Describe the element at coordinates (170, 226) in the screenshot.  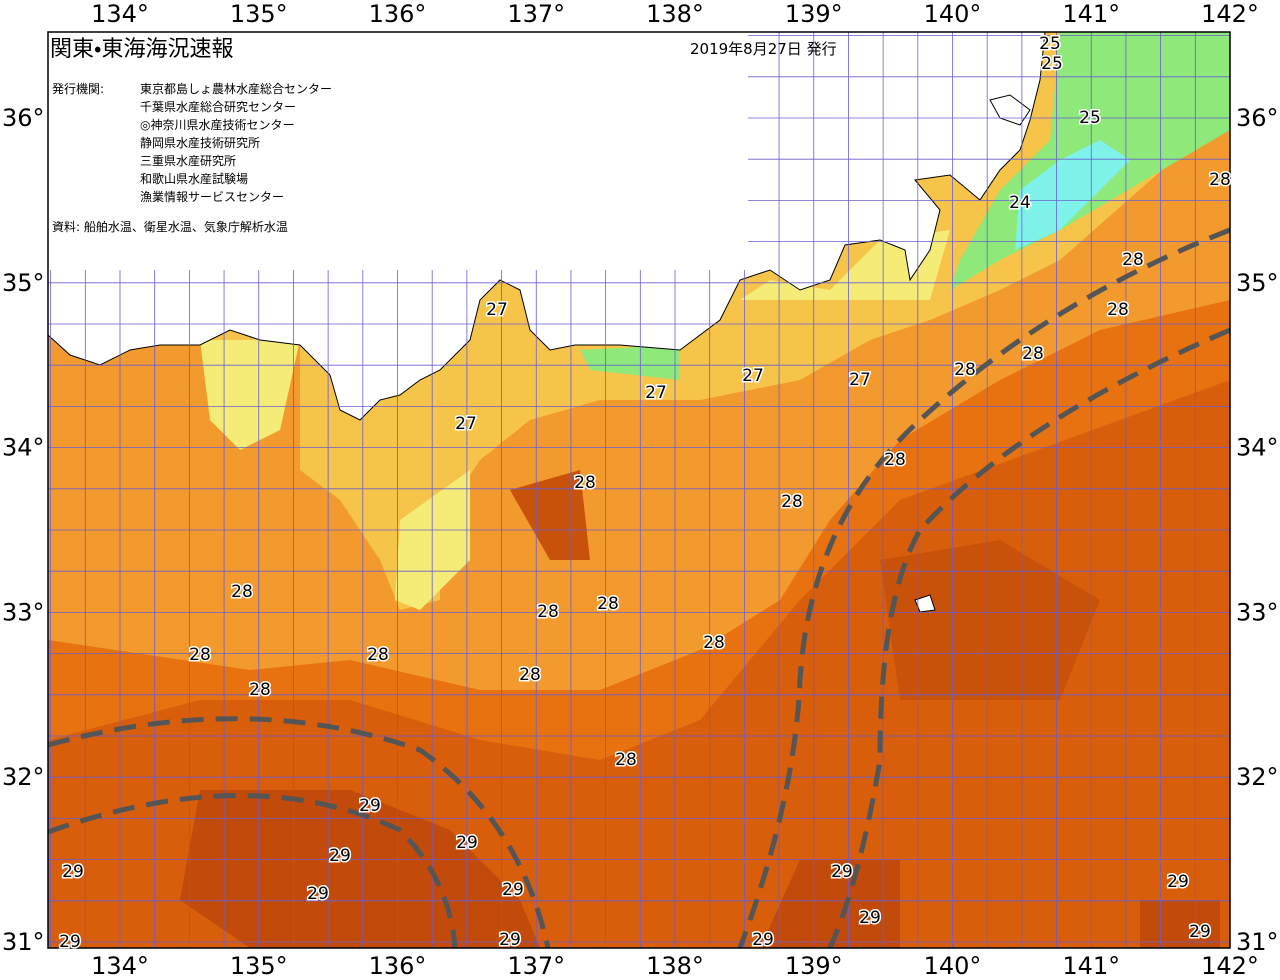
I see `source: 資料: 船舶水温、衛星水温、気象庁解析水温` at that location.